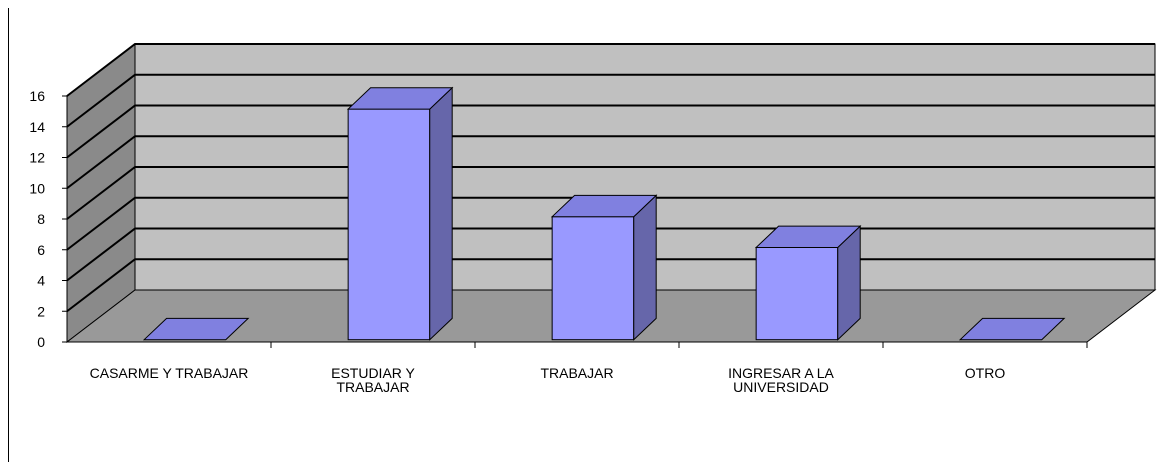 The height and width of the screenshot is (470, 1169). Describe the element at coordinates (781, 387) in the screenshot. I see `x-category-label: UNIVERSIDAD` at that location.